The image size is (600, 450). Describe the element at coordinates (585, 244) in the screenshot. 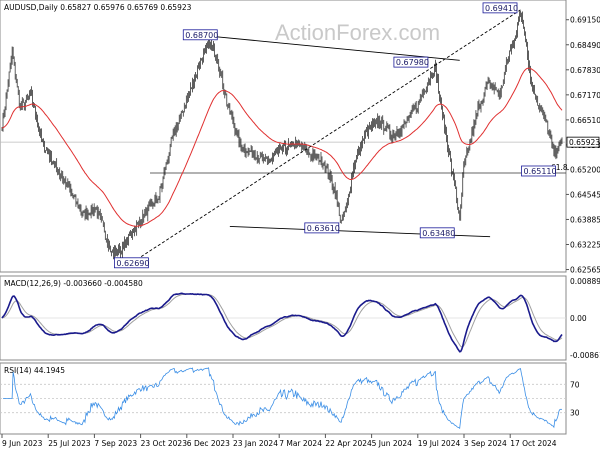

I see `price-tick-label: 0.63225` at that location.